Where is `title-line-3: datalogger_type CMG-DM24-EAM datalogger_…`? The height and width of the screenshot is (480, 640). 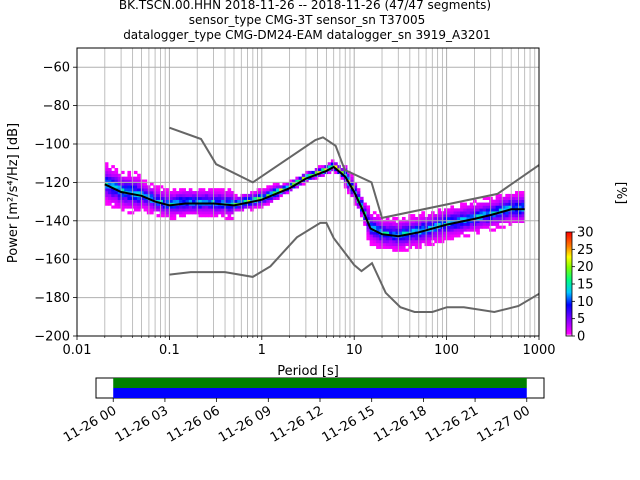 title-line-3: datalogger_type CMG-DM24-EAM datalogger_… is located at coordinates (307, 35).